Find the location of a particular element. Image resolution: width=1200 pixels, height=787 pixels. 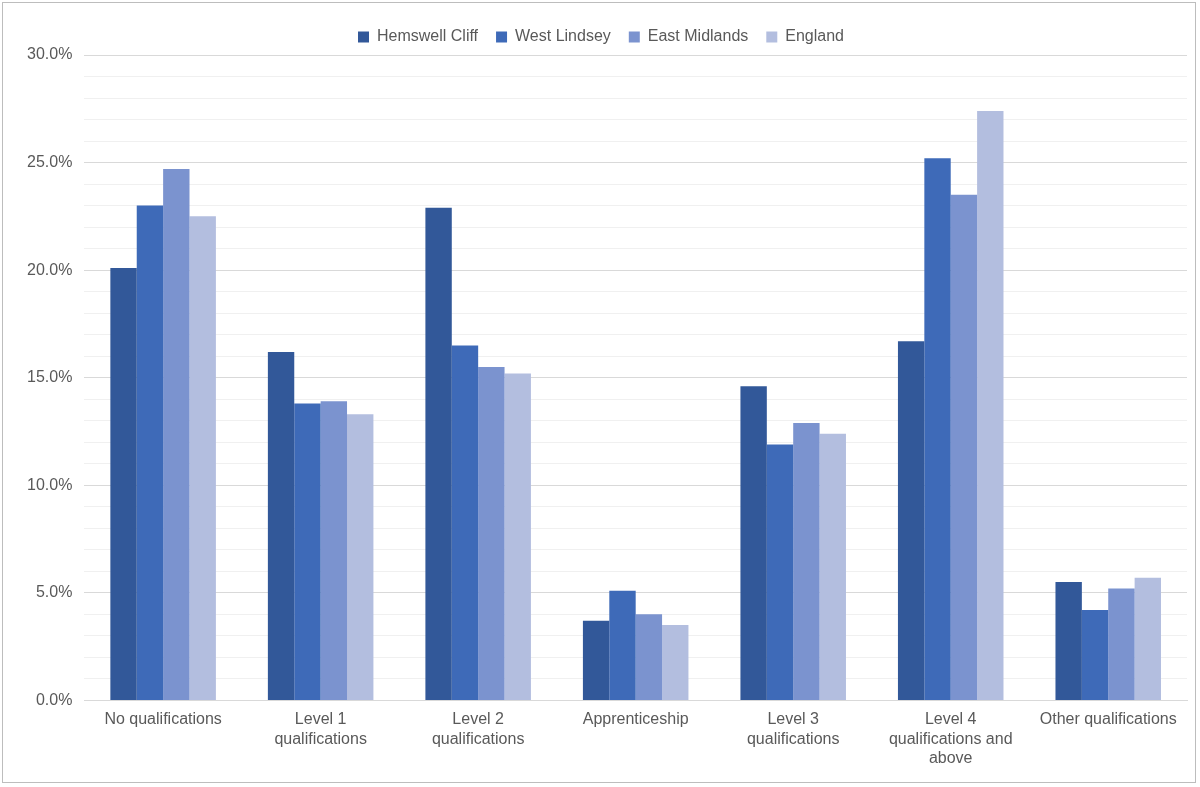

x-tick-label: Level 2 qualifications is located at coordinates (478, 728).